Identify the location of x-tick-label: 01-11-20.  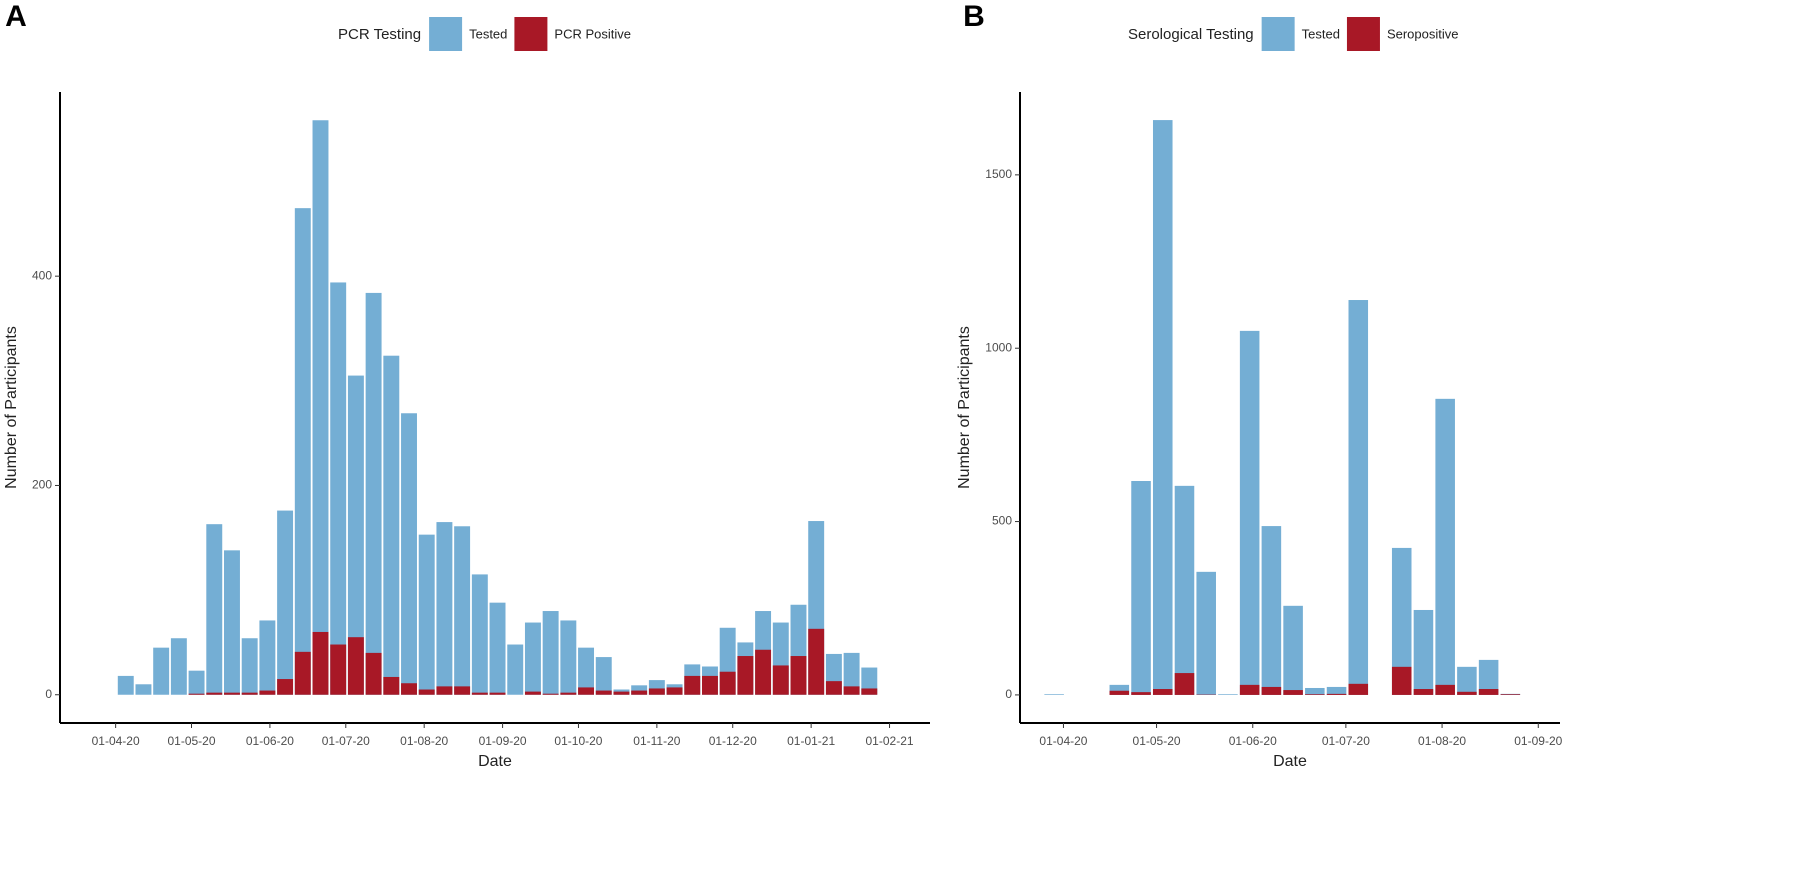
(656, 741).